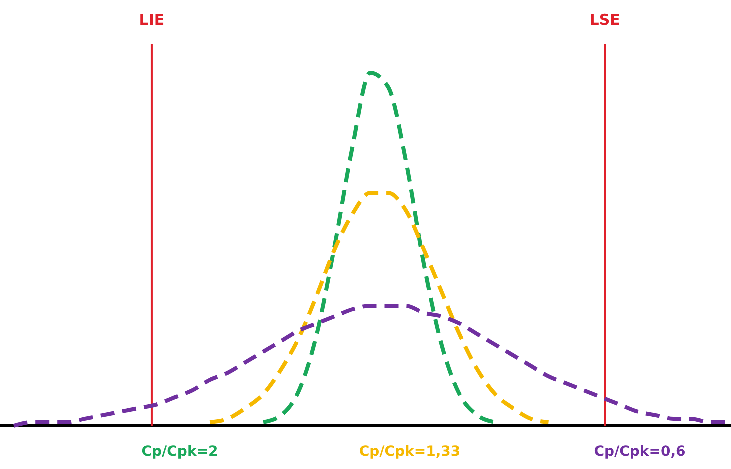 The width and height of the screenshot is (731, 469). I want to click on text: LSE, so click(605, 20).